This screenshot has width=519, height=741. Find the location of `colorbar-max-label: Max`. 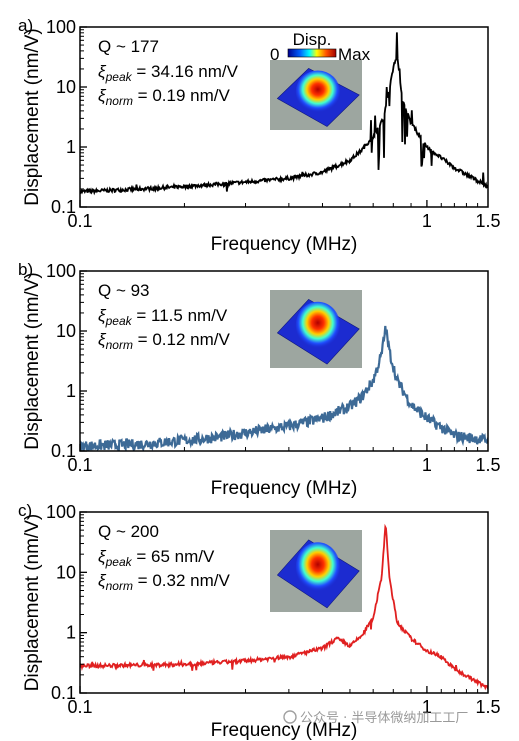

colorbar-max-label: Max is located at coordinates (354, 54).